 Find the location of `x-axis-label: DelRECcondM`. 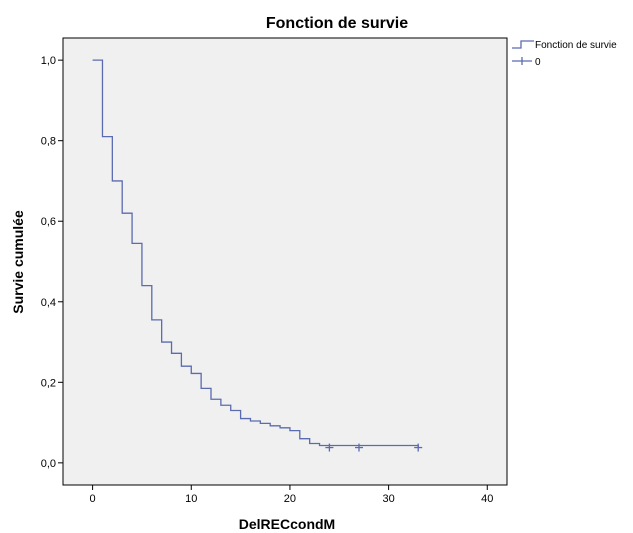

x-axis-label: DelRECcondM is located at coordinates (287, 524).